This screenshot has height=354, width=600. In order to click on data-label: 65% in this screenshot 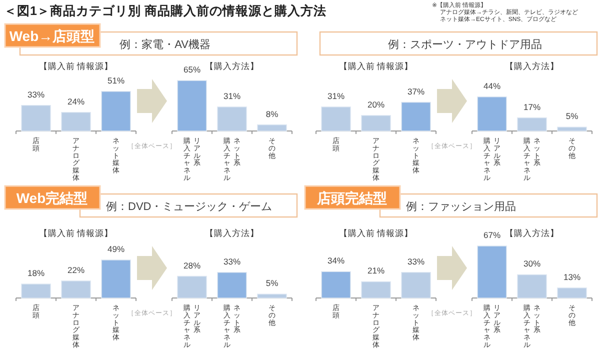, I will do `click(192, 69)`.